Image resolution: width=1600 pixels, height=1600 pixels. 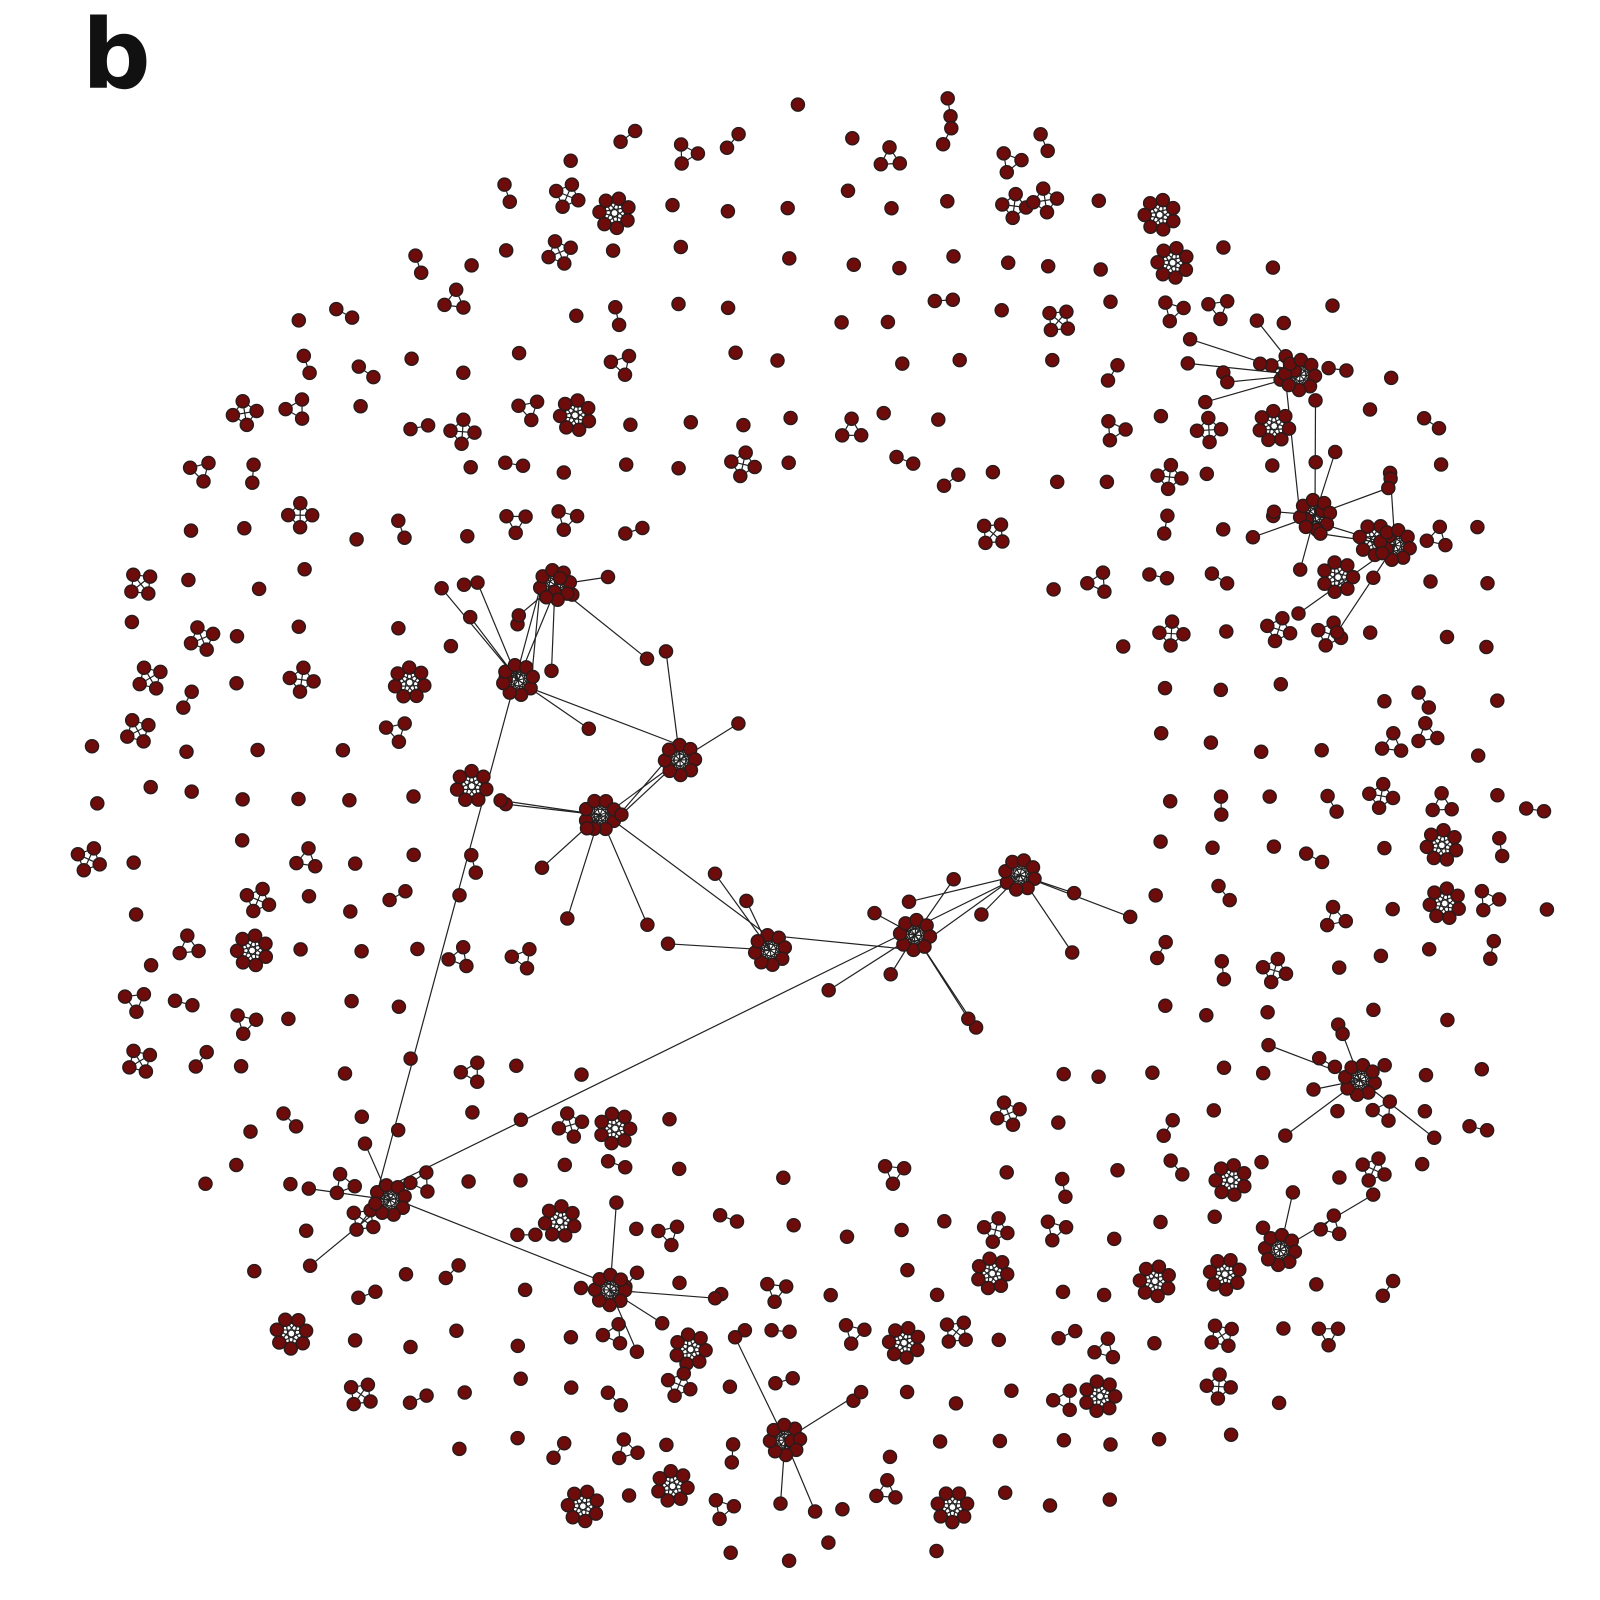 I want to click on edge, so click(x=690, y=878).